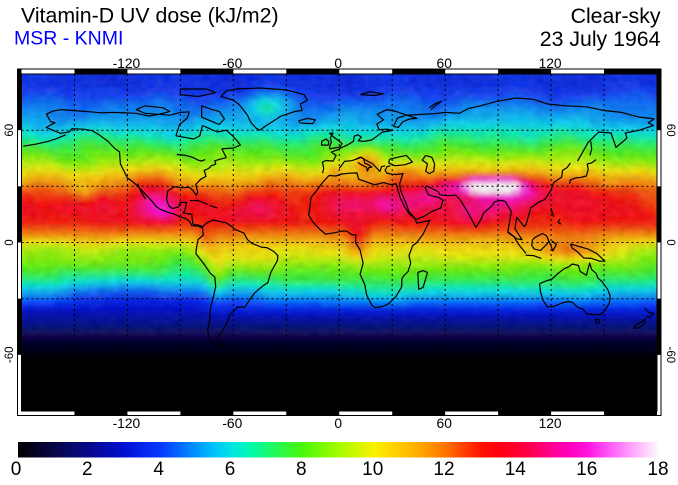 Image resolution: width=678 pixels, height=485 pixels. I want to click on svg-text: MSR - KNMI, so click(68, 39).